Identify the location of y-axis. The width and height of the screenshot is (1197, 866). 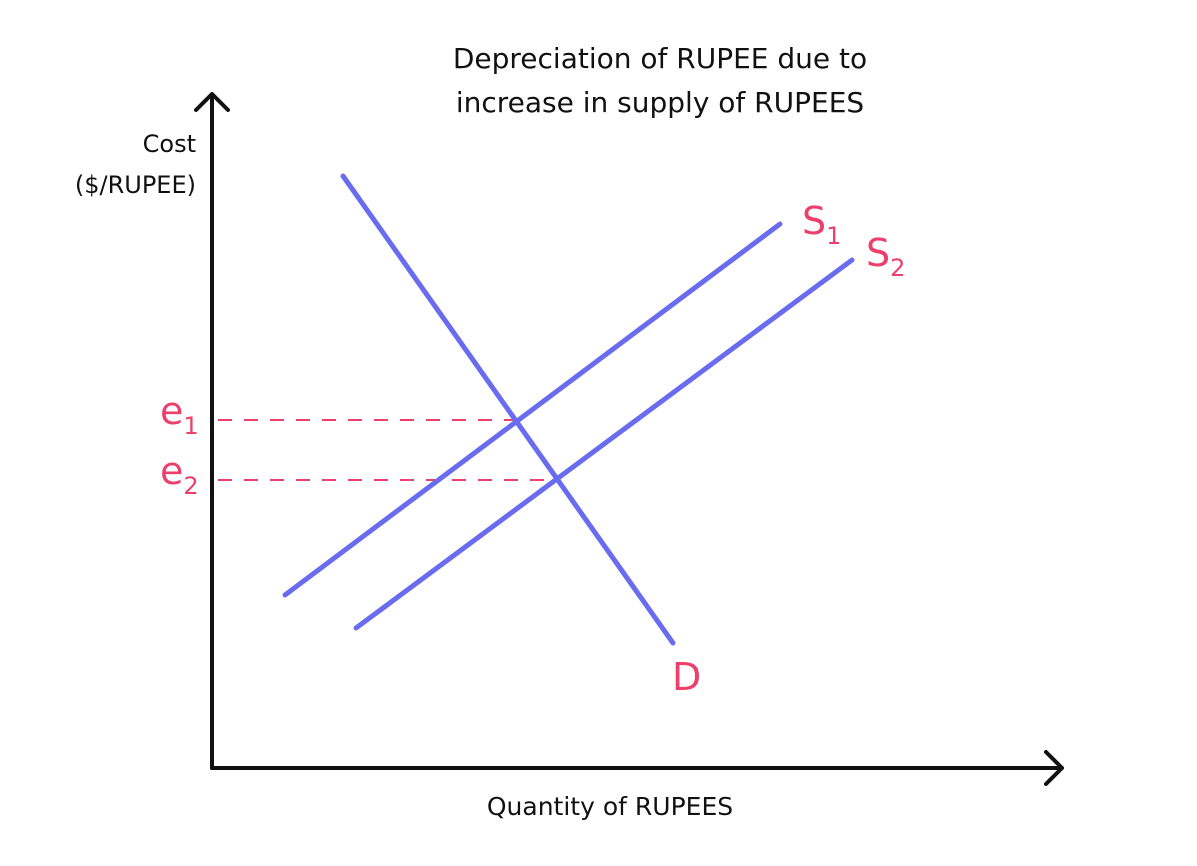
(212, 431).